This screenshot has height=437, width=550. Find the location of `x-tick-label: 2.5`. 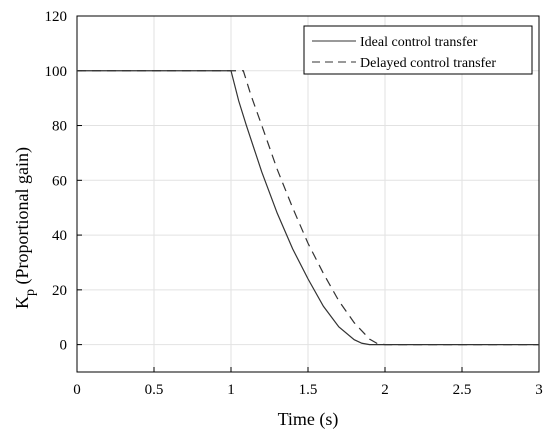

x-tick-label: 2.5 is located at coordinates (462, 390).